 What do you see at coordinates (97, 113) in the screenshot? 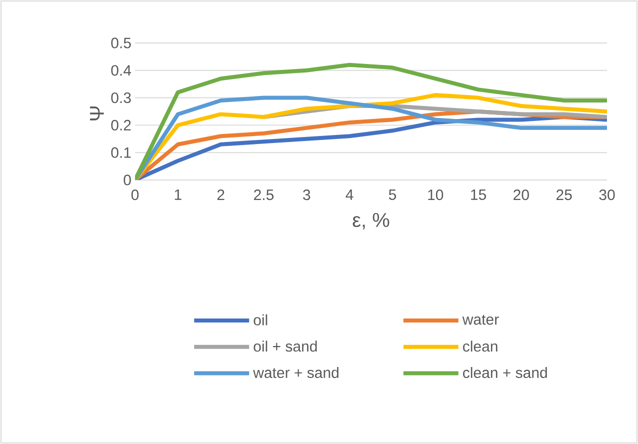
I see `y-axis-title: Ψ` at bounding box center [97, 113].